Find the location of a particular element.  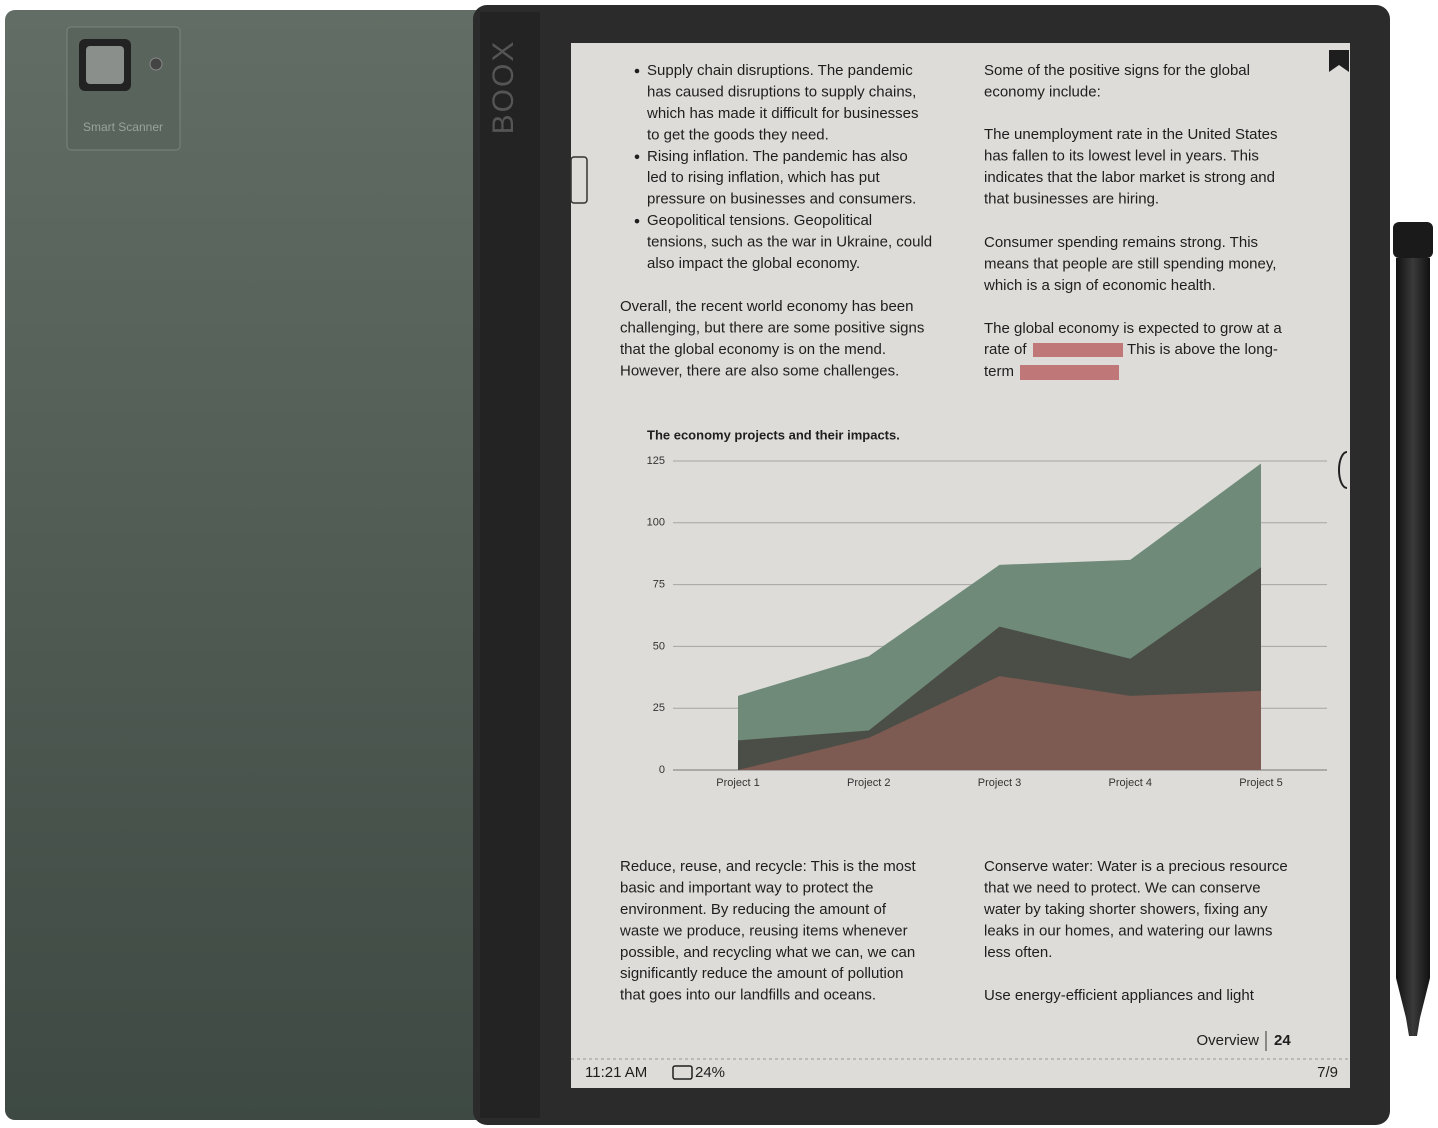

paragraph-line: waste we produce, reusing items whenever is located at coordinates (763, 930).